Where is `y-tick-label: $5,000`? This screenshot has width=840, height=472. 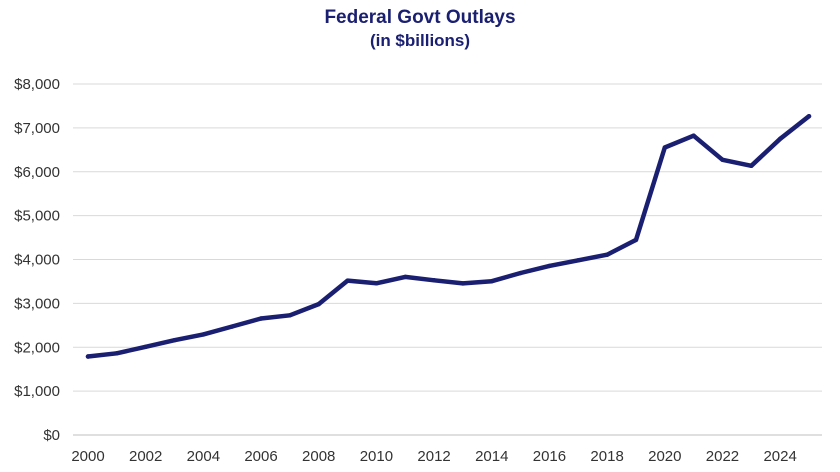 y-tick-label: $5,000 is located at coordinates (37, 216).